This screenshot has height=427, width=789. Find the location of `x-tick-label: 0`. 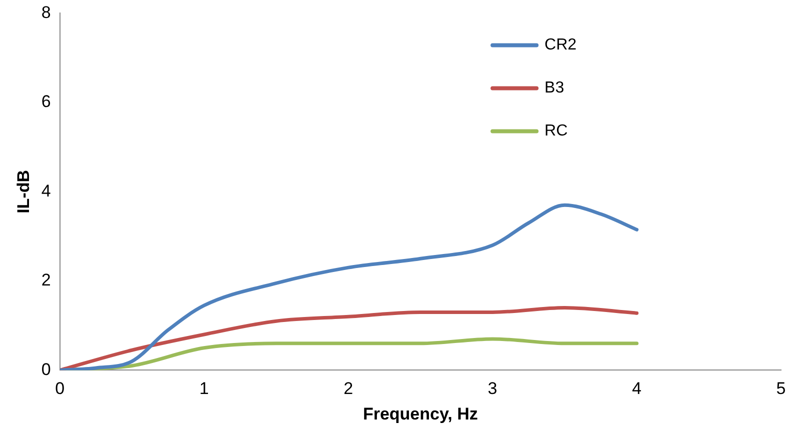

x-tick-label: 0 is located at coordinates (60, 388).